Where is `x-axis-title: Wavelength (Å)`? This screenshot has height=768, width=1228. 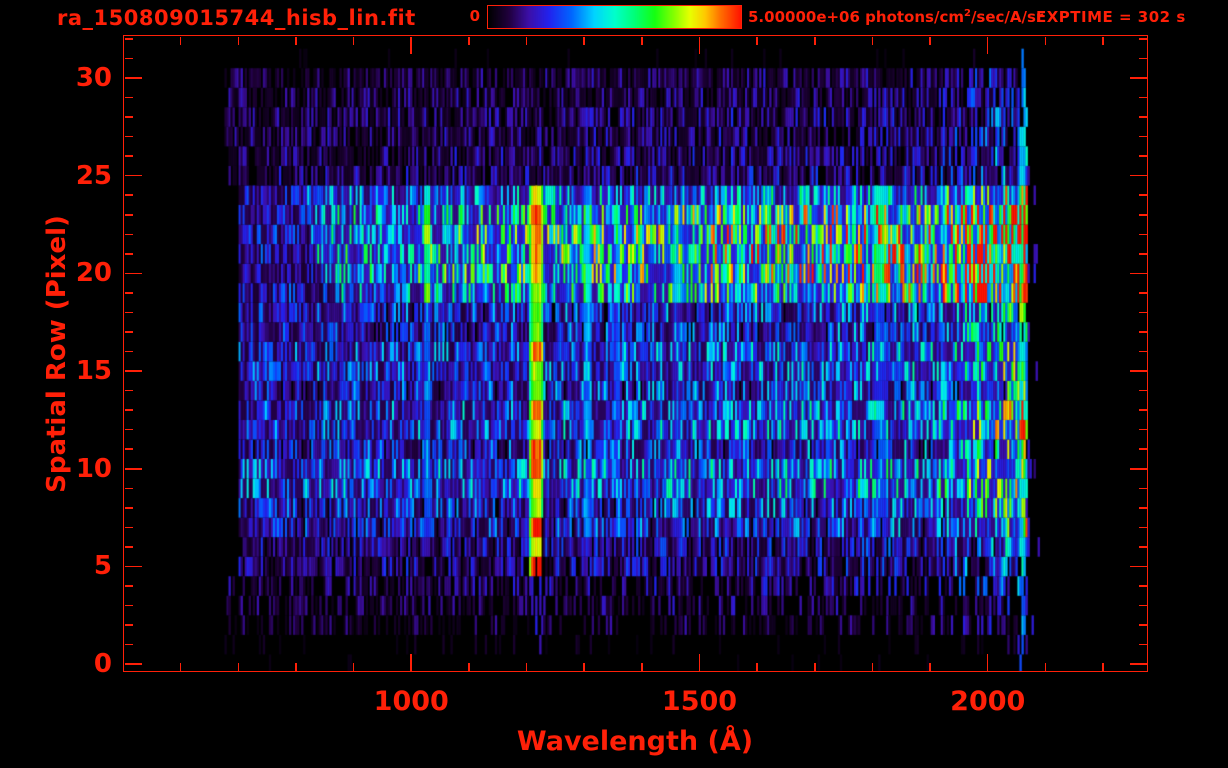 x-axis-title: Wavelength (Å) is located at coordinates (635, 741).